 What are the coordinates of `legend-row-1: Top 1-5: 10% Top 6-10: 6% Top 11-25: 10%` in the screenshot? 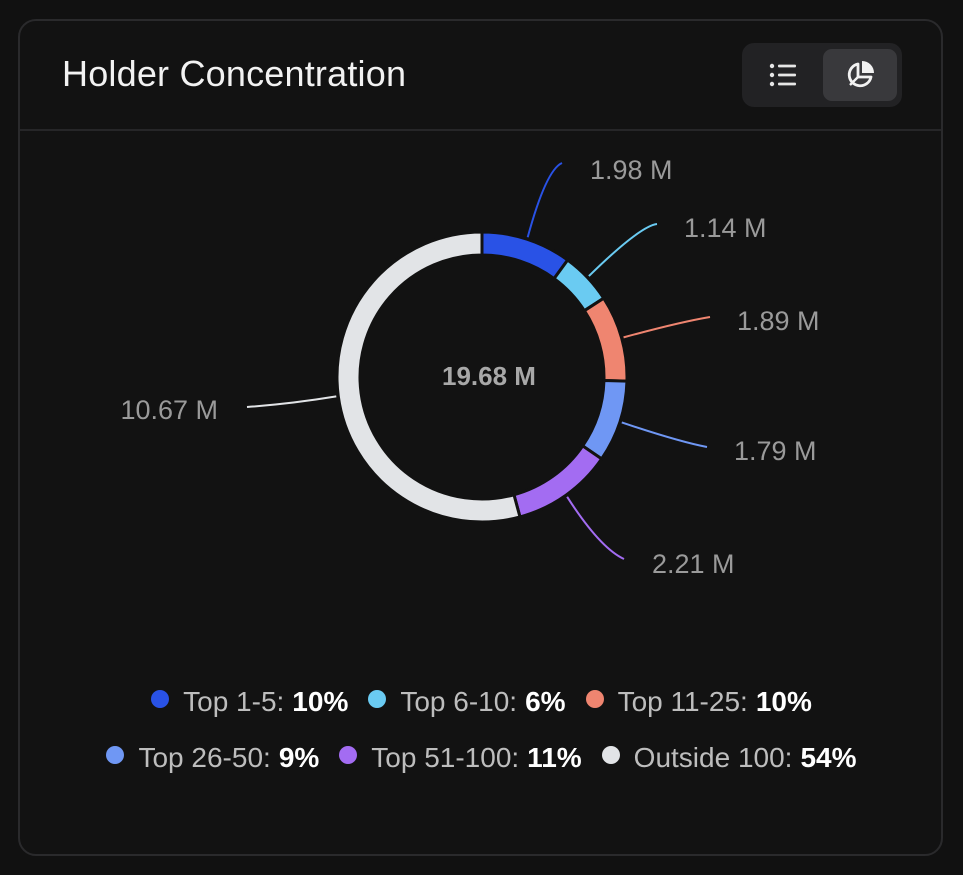 It's located at (481, 702).